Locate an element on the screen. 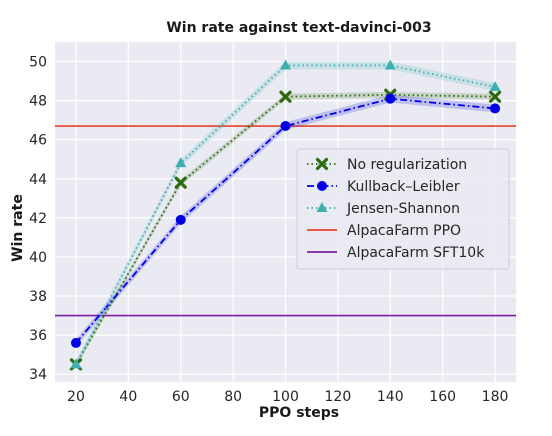 This screenshot has width=552, height=436. x-tick-label: 20 is located at coordinates (76, 397).